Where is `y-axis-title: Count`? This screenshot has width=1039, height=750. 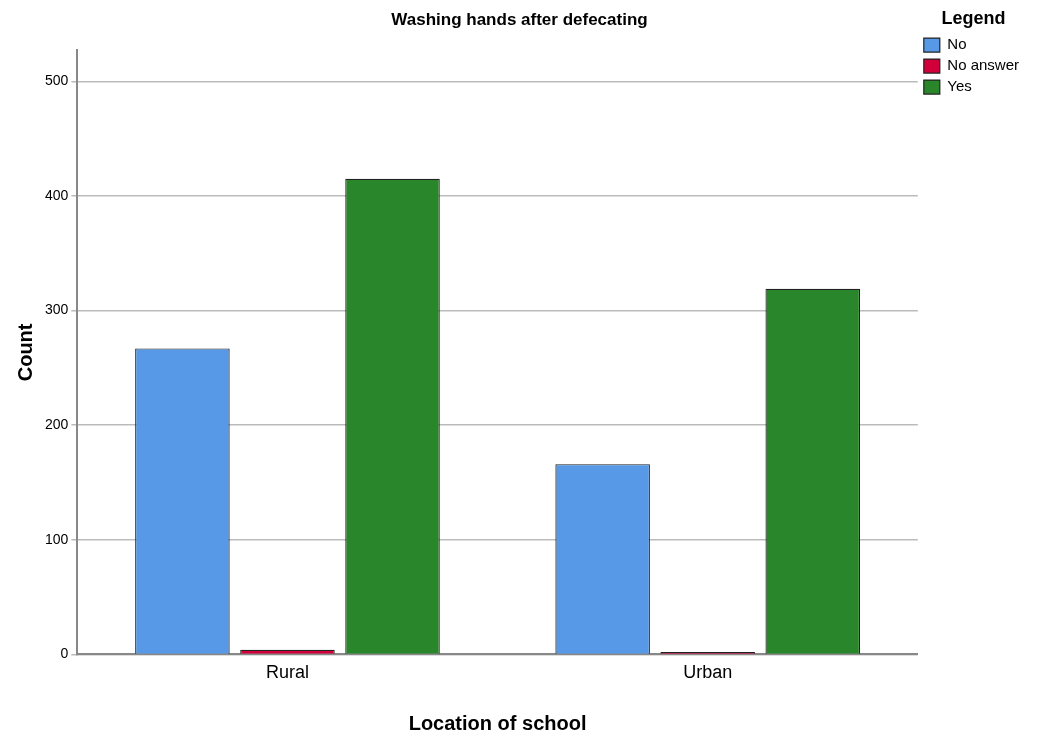 y-axis-title: Count is located at coordinates (24, 352).